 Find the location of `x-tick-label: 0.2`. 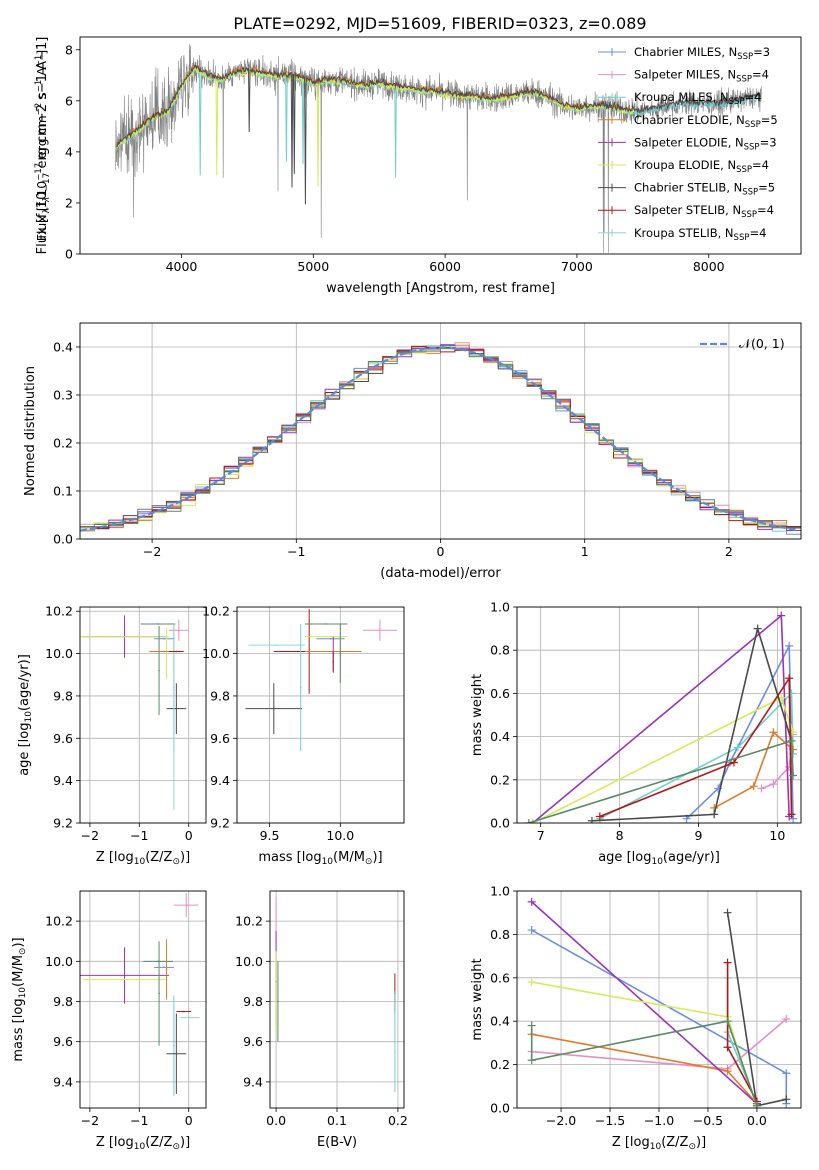

x-tick-label: 0.2 is located at coordinates (398, 1120).